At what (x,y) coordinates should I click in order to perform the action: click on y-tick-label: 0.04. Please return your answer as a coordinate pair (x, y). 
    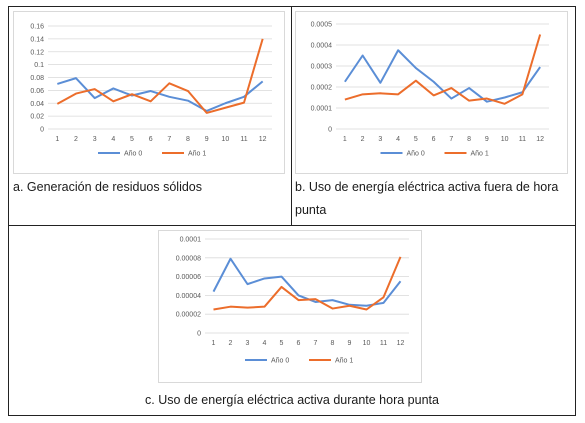
    Looking at the image, I should click on (37, 104).